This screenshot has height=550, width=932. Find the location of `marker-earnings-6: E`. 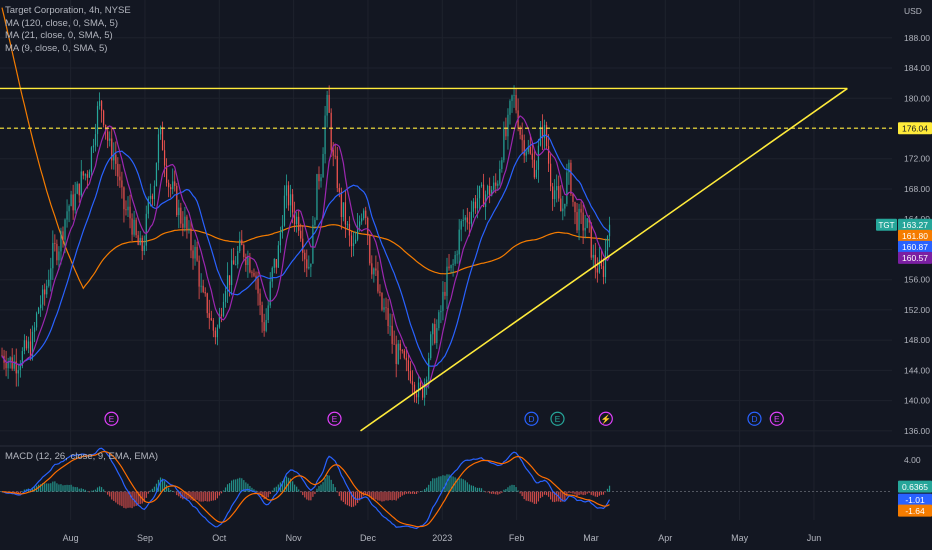

marker-earnings-6: E is located at coordinates (776, 418).